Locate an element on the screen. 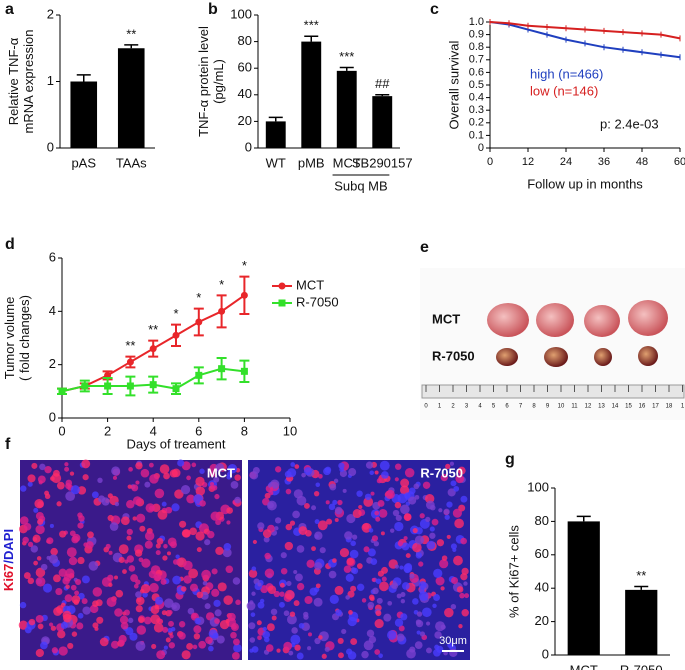 This screenshot has width=685, height=670. x-tick-label: R-7050 is located at coordinates (641, 666).